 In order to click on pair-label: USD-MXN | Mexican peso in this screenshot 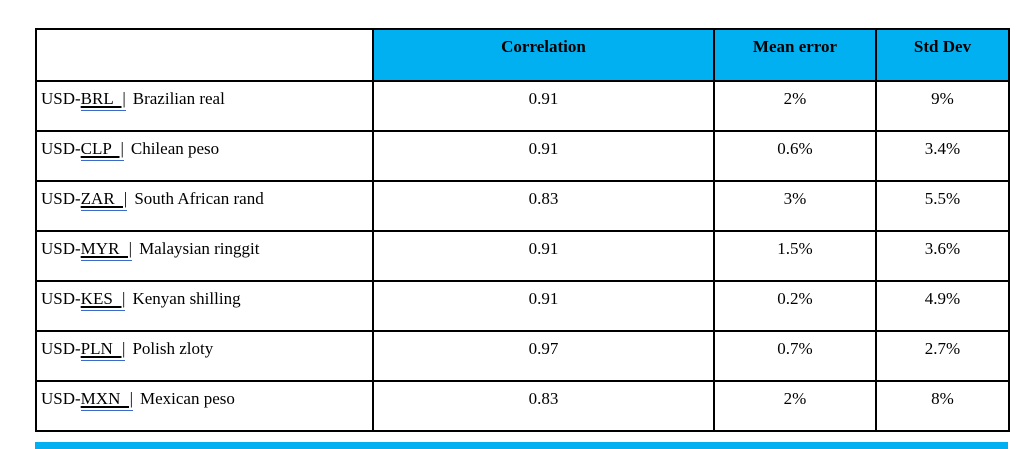, I will do `click(204, 406)`.